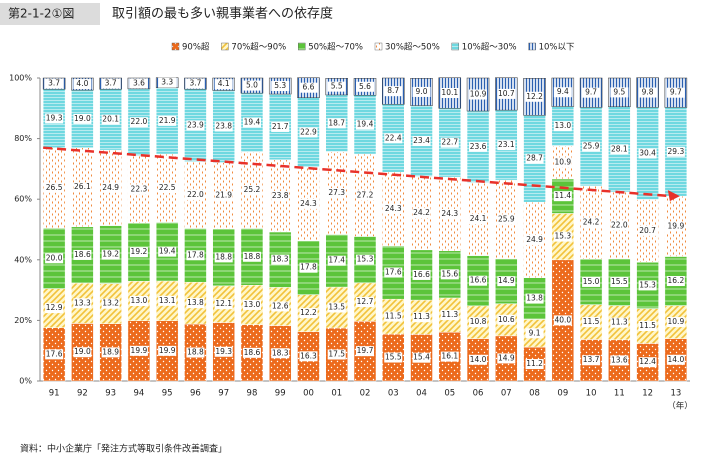 The width and height of the screenshot is (706, 461). What do you see at coordinates (478, 321) in the screenshot?
I see `value-label: 10.8` at bounding box center [478, 321].